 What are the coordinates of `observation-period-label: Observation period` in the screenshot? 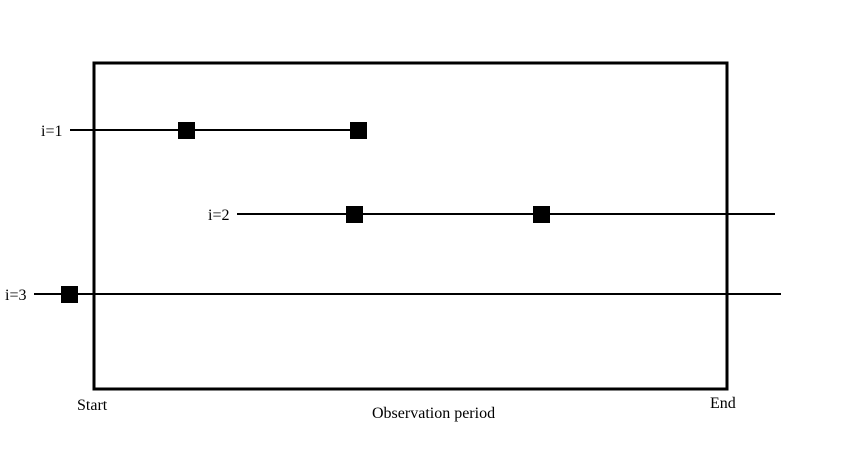 It's located at (433, 413).